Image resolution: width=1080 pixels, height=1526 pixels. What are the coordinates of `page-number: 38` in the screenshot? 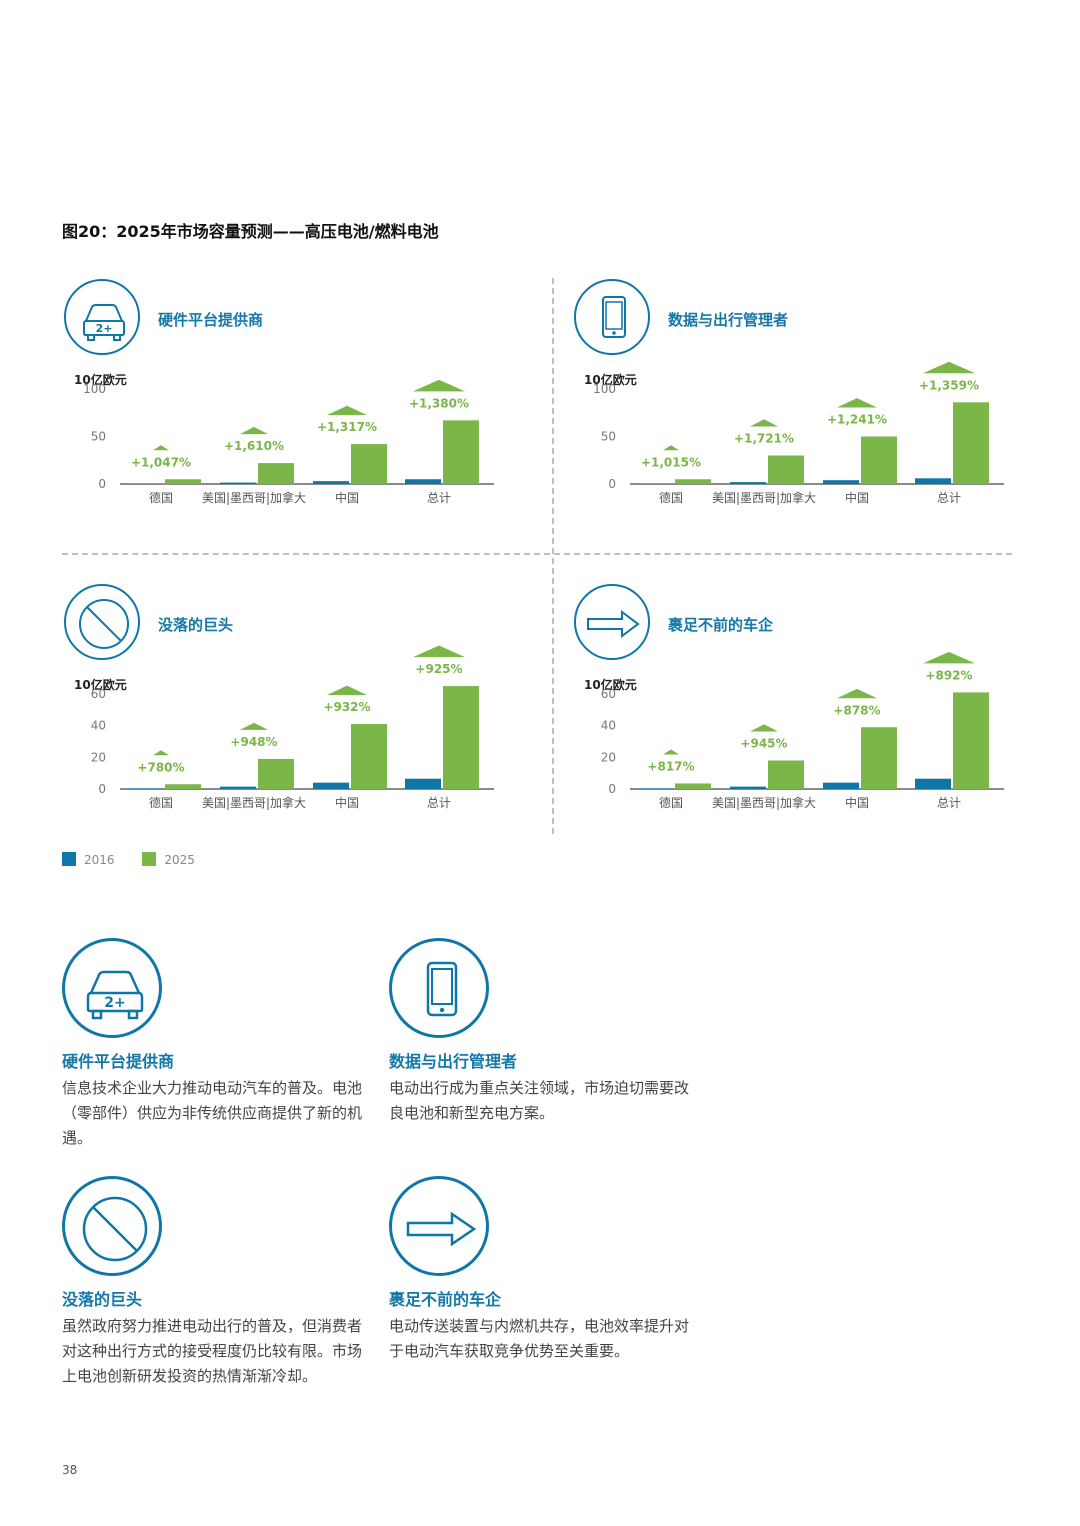 It's located at (70, 1470).